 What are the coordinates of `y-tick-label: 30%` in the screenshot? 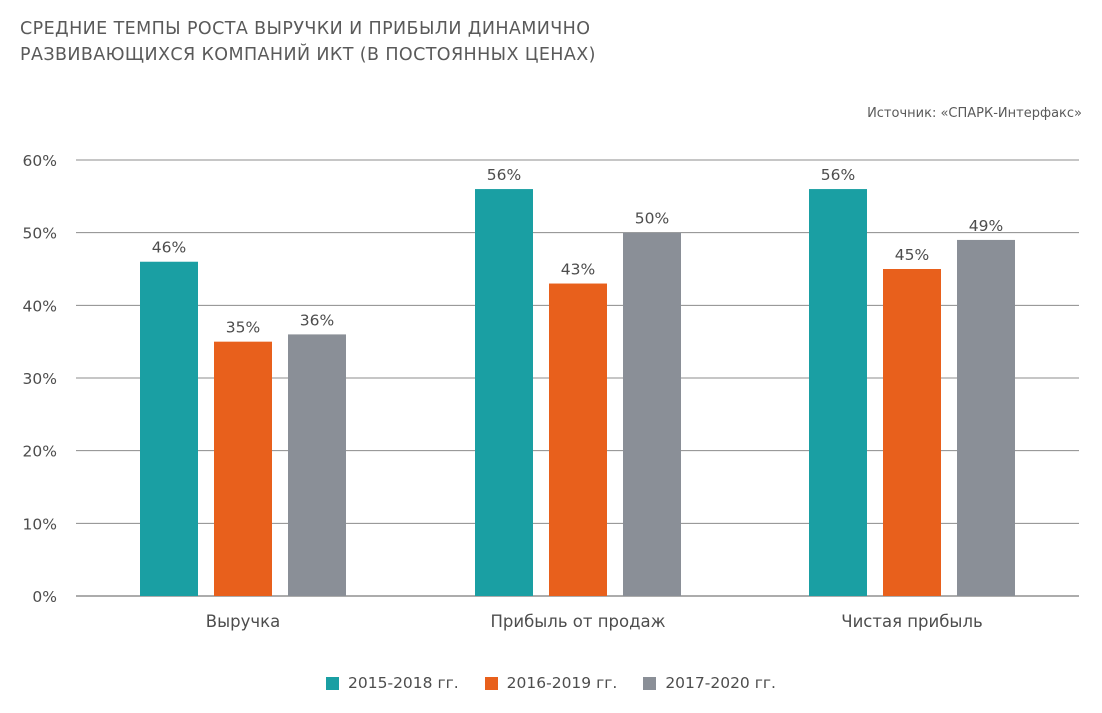 It's located at (40, 379).